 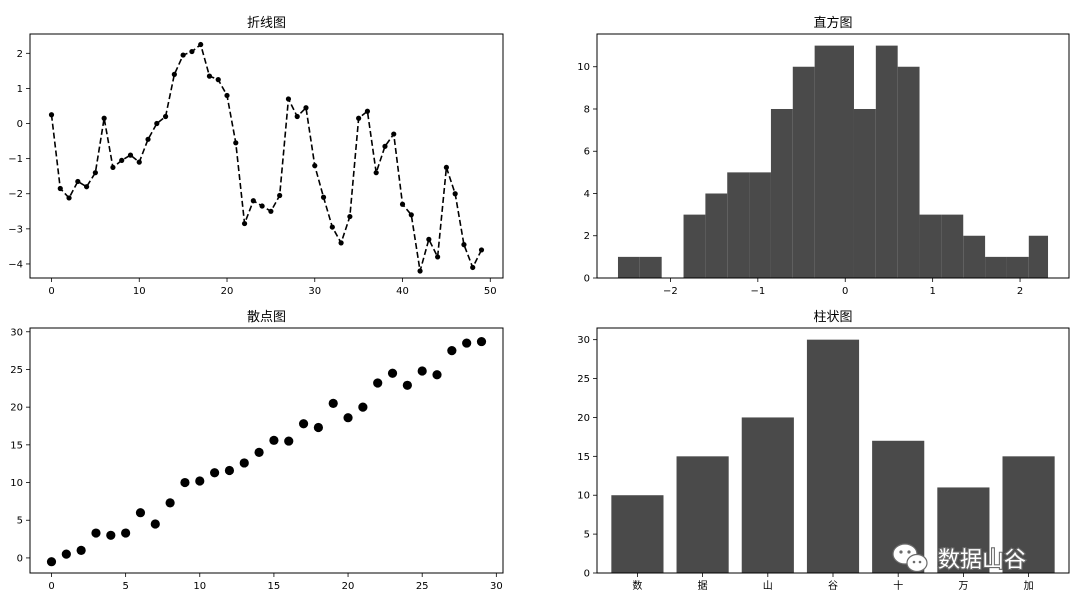 What do you see at coordinates (959, 558) in the screenshot?
I see `watermark: 数据山谷` at bounding box center [959, 558].